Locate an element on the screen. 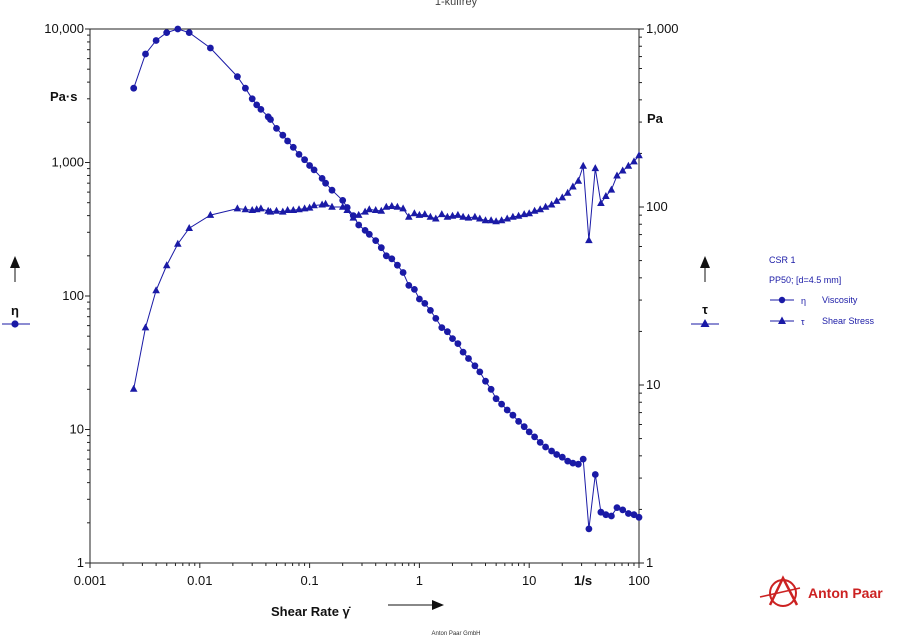 This screenshot has height=640, width=908. right-tick-label: 100 is located at coordinates (657, 206).